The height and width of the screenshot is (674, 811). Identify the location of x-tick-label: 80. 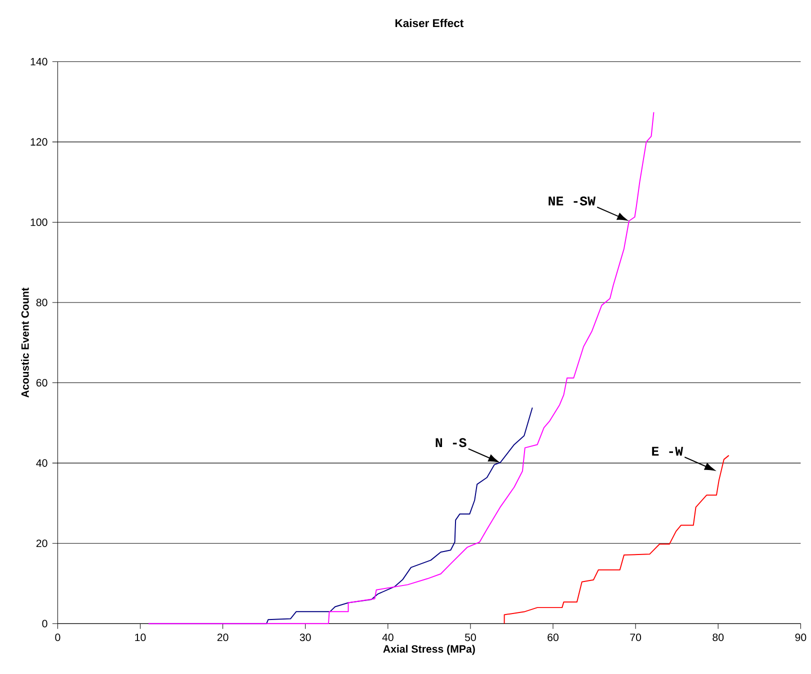
(718, 637).